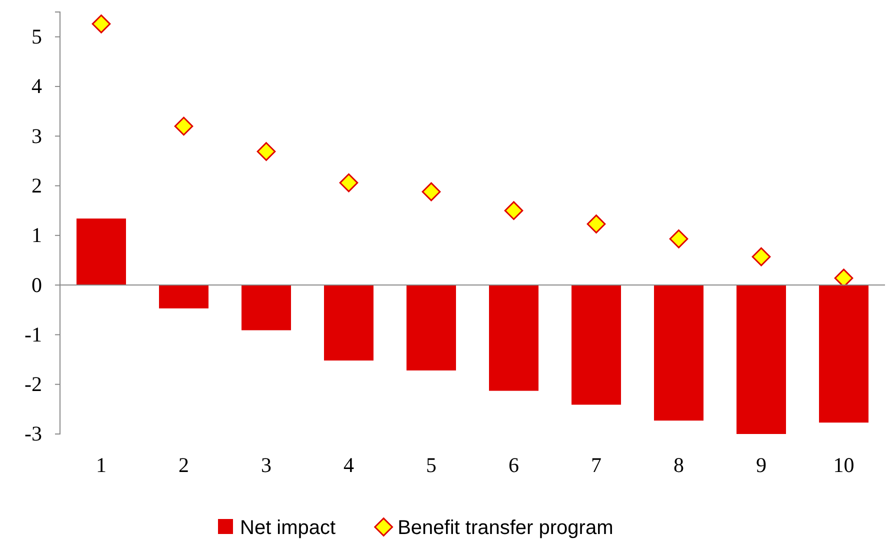 The width and height of the screenshot is (888, 542). What do you see at coordinates (513, 464) in the screenshot?
I see `x-tick-label: 6` at bounding box center [513, 464].